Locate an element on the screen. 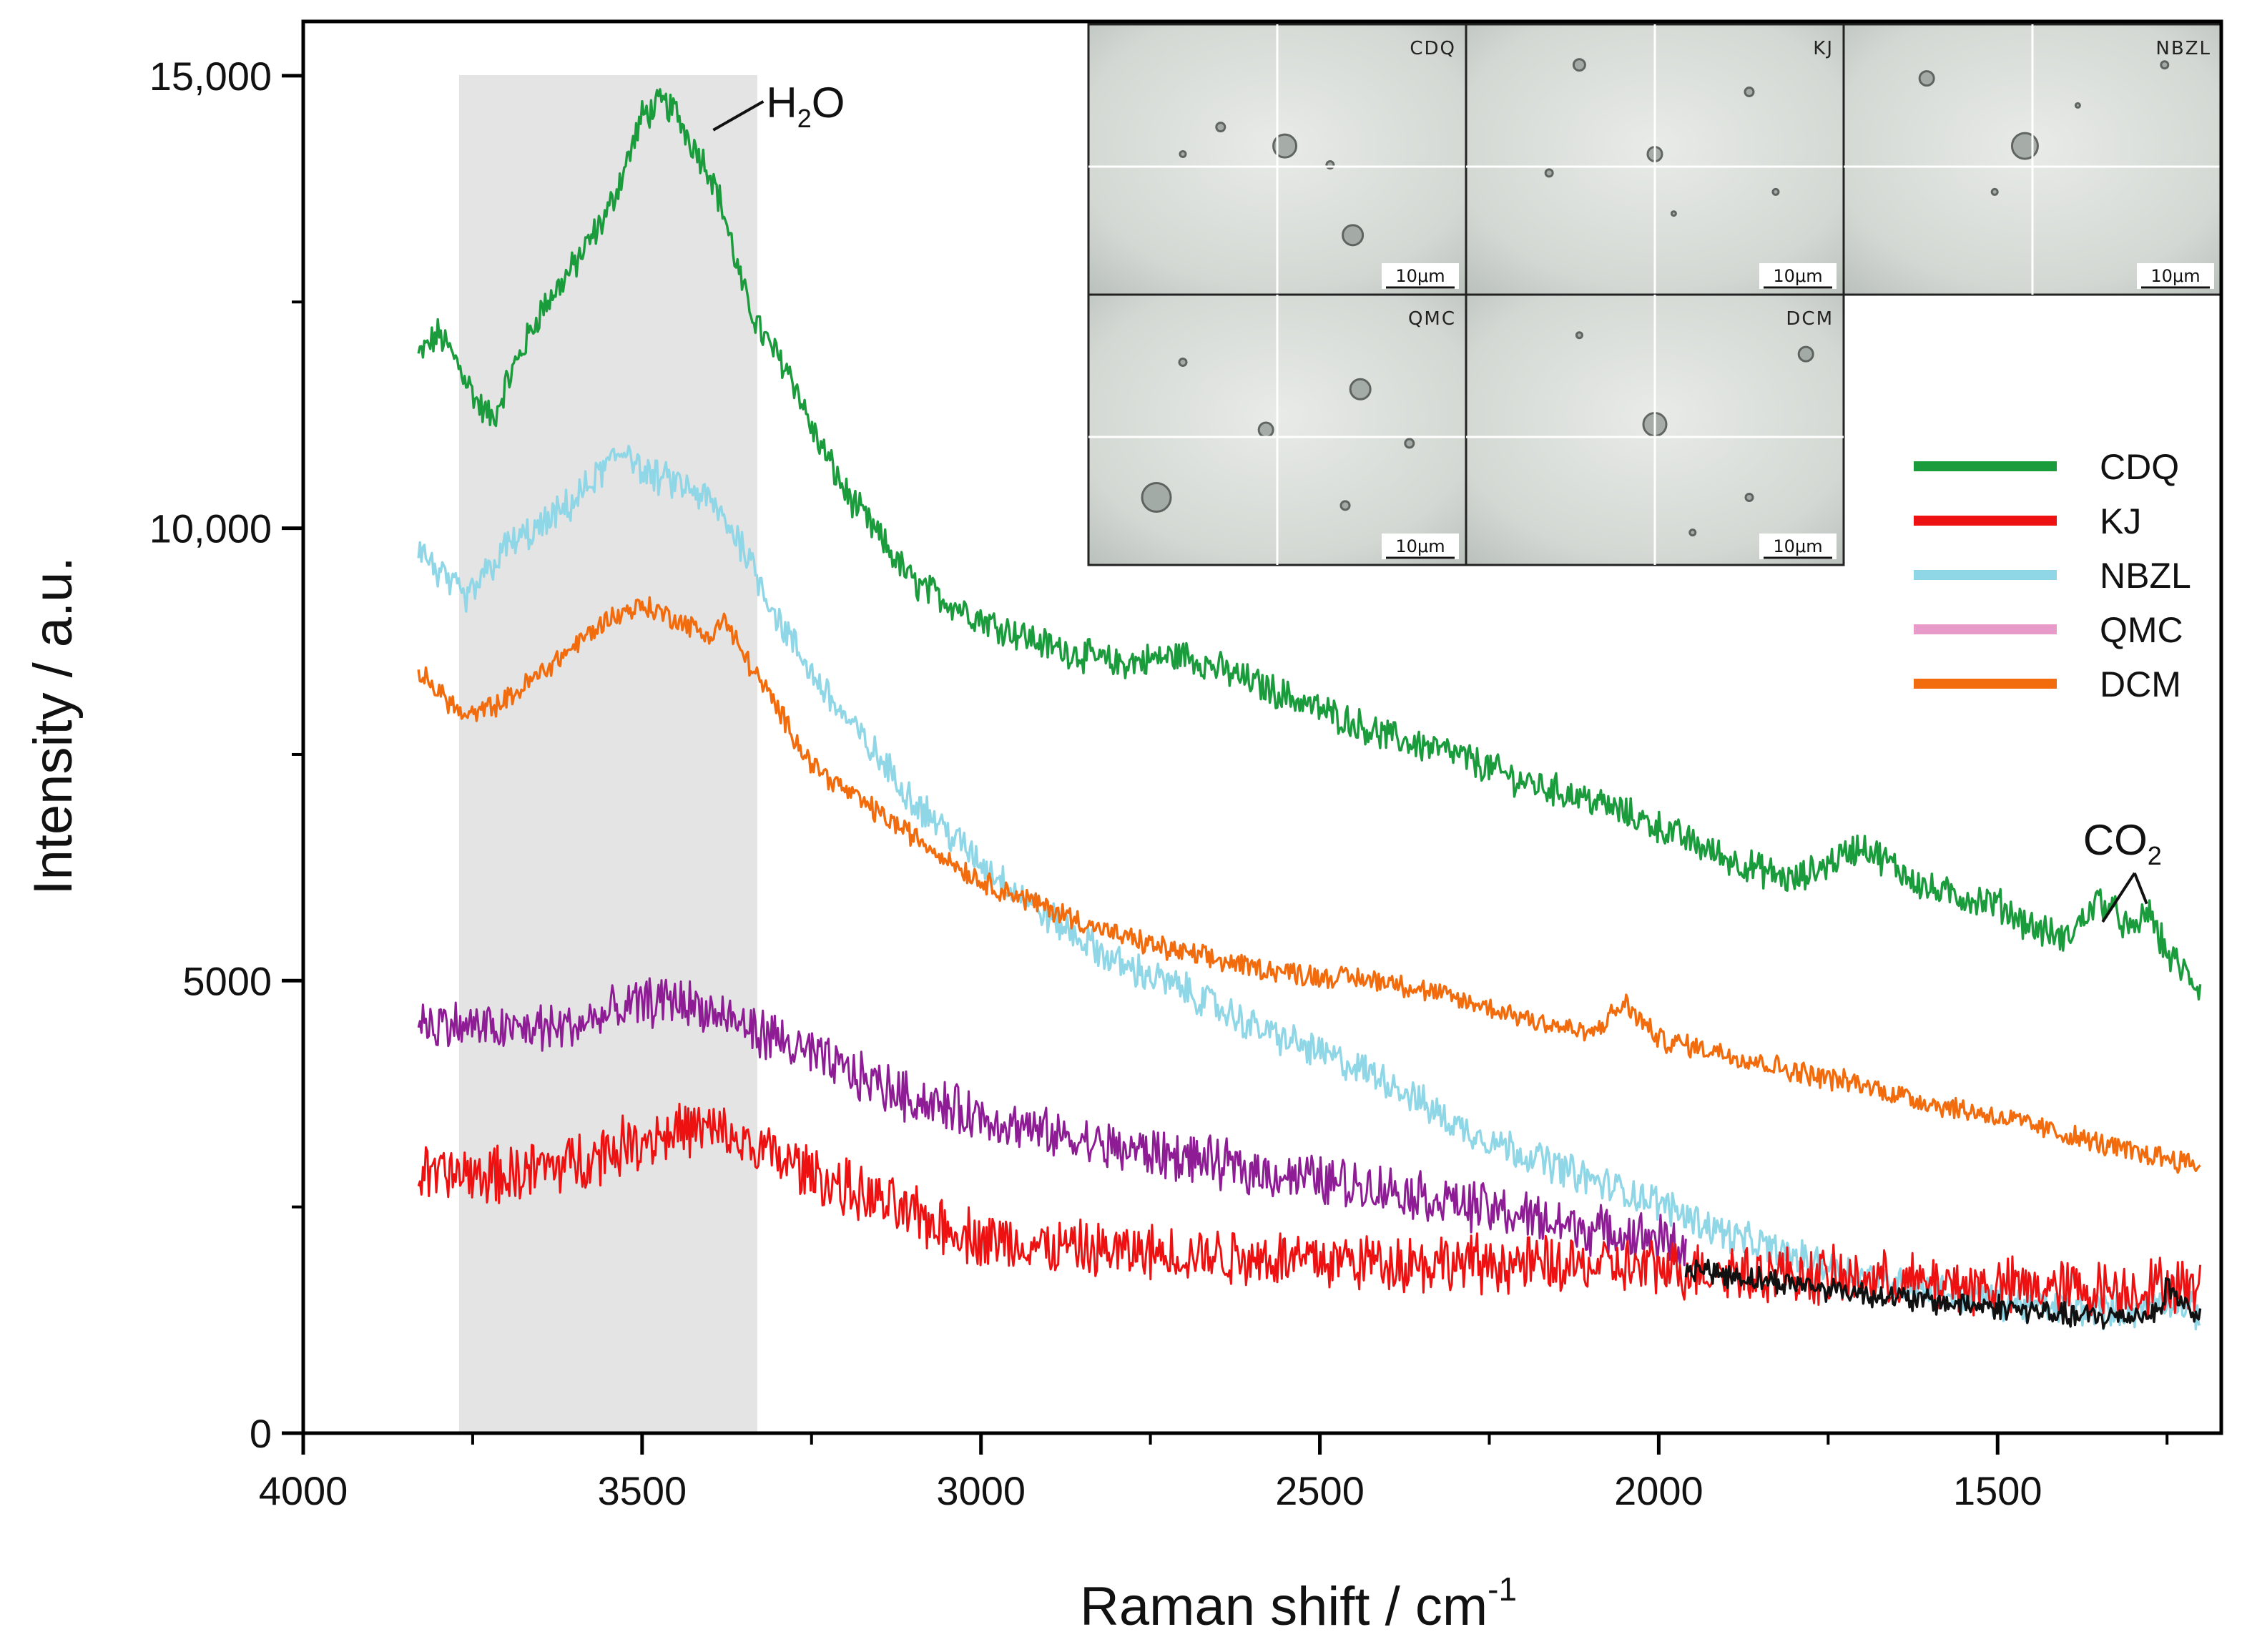 This screenshot has width=2242, height=1652. series-line-qmc is located at coordinates (1052, 1122).